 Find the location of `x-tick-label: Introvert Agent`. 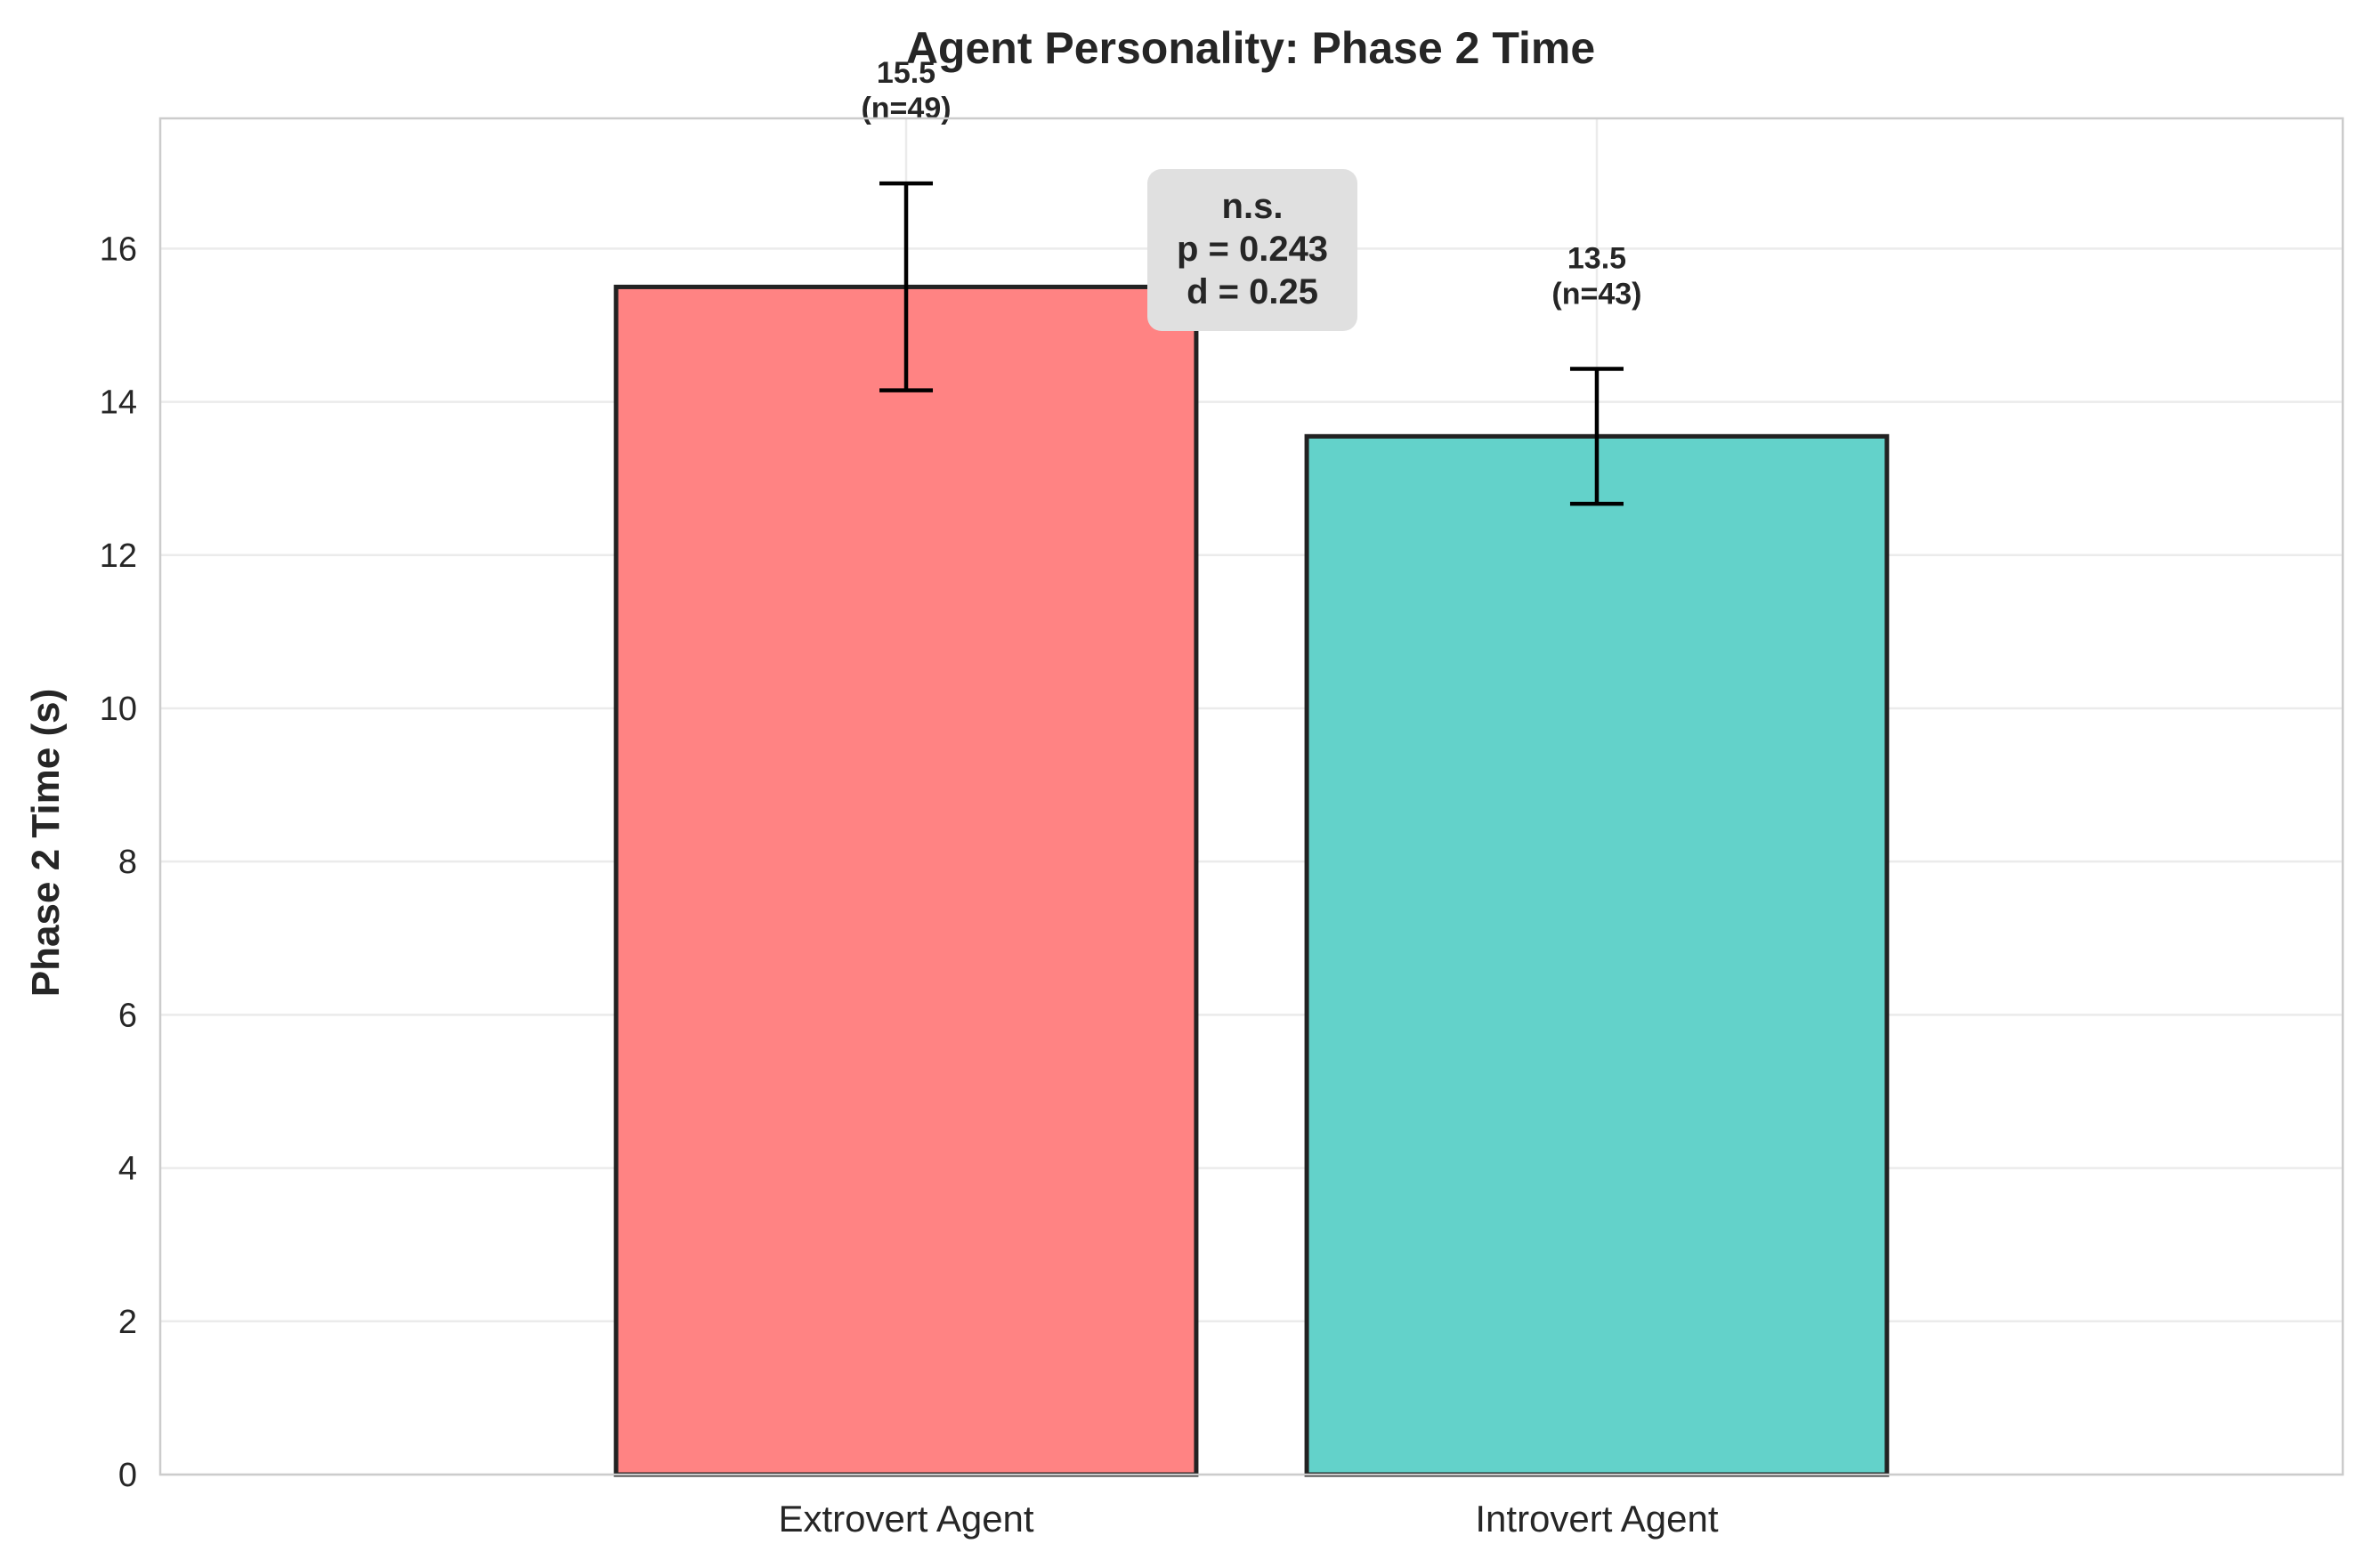

x-tick-label: Introvert Agent is located at coordinates (1596, 1519).